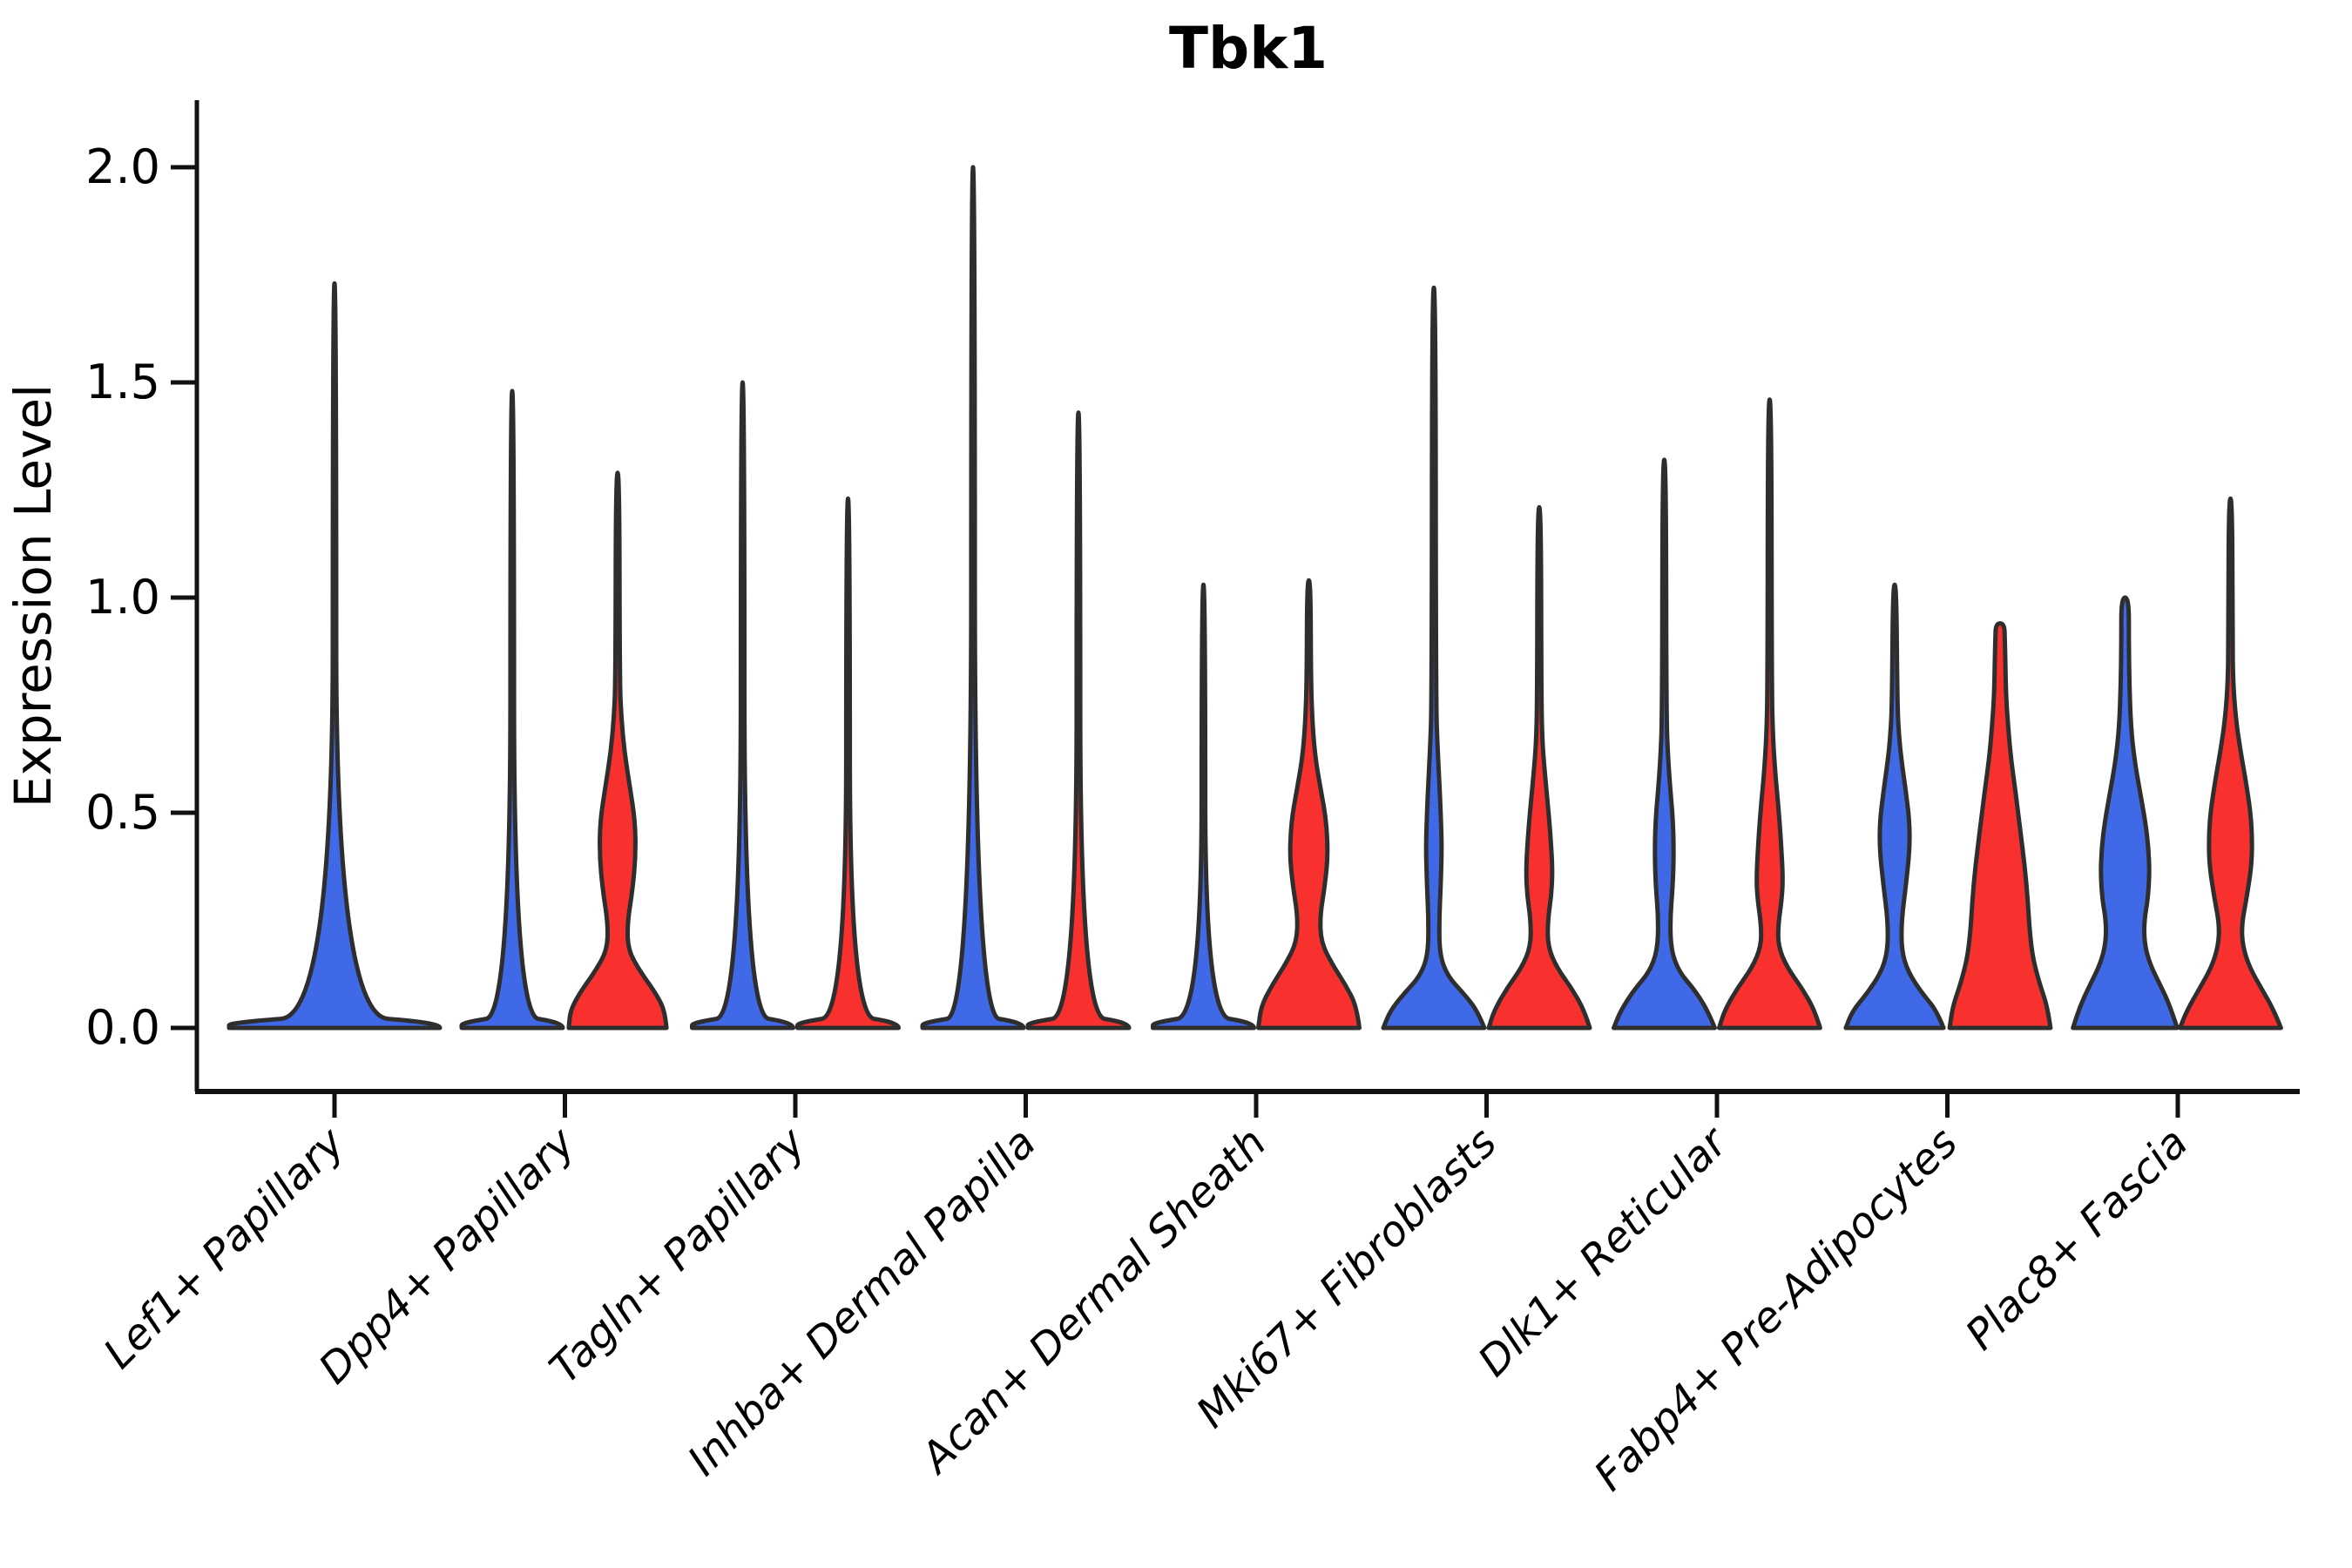  What do you see at coordinates (1664, 744) in the screenshot?
I see `violin-dlk1-reticular-left` at bounding box center [1664, 744].